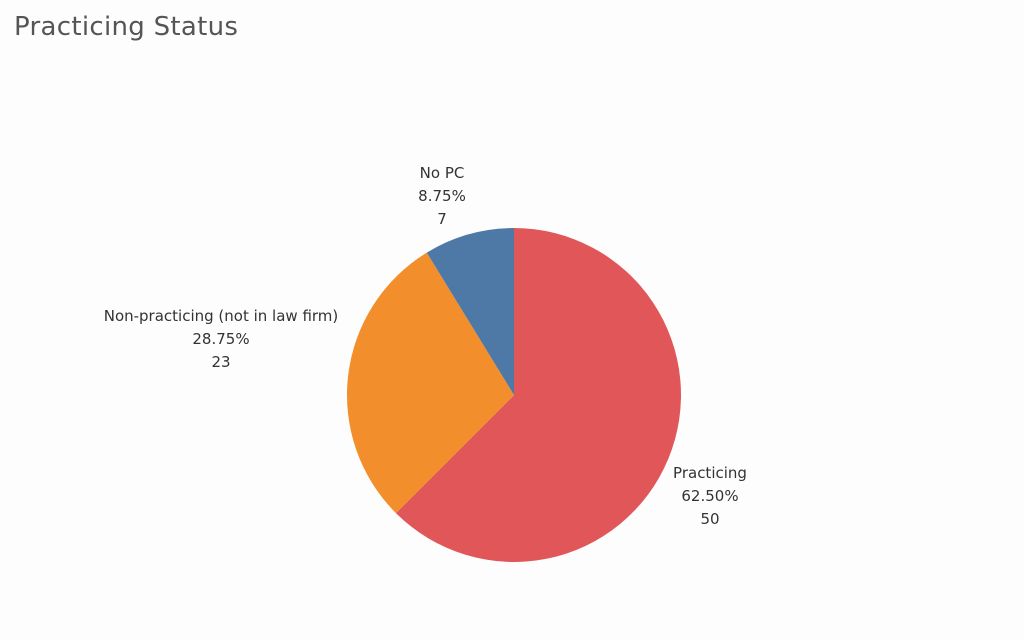 The height and width of the screenshot is (640, 1024). I want to click on slice-label-value: 7, so click(442, 219).